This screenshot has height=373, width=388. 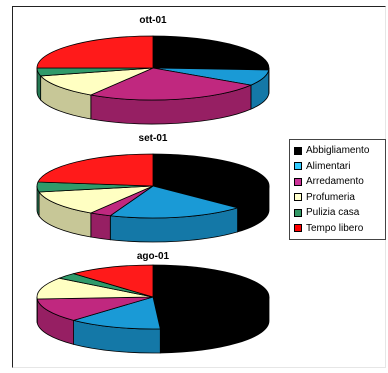 I want to click on pie-slice-ago-01-alimentari, so click(x=116, y=313).